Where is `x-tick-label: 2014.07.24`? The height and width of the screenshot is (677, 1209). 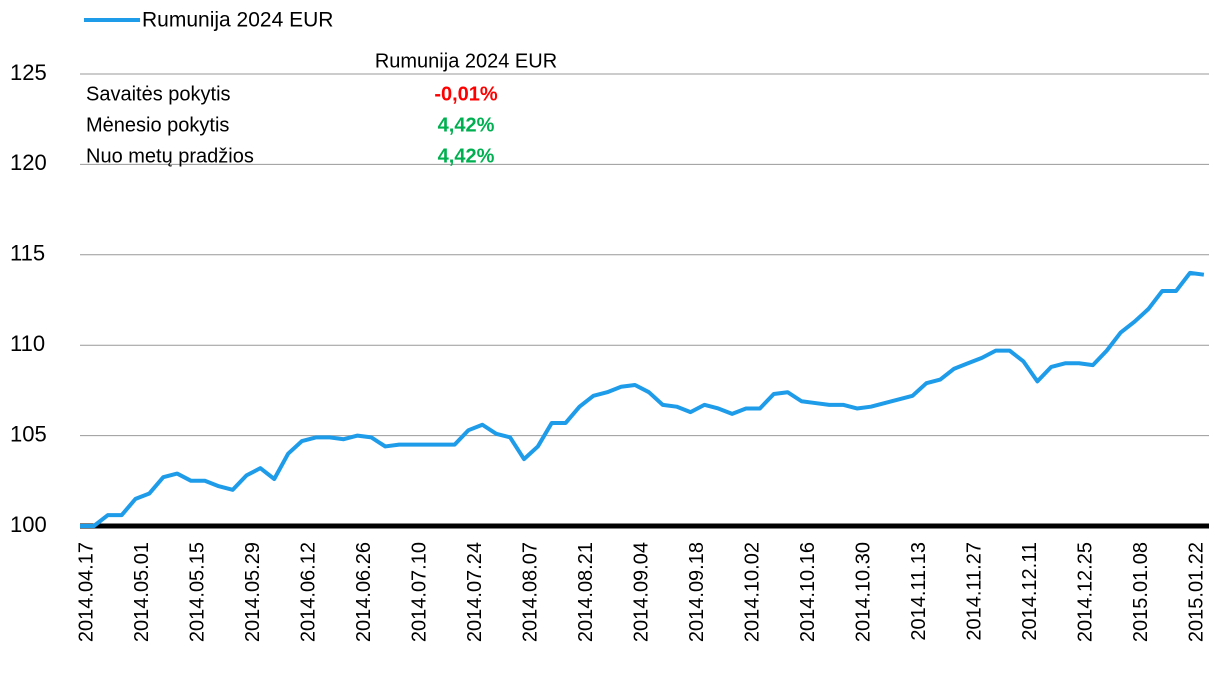
x-tick-label: 2014.07.24 is located at coordinates (475, 592).